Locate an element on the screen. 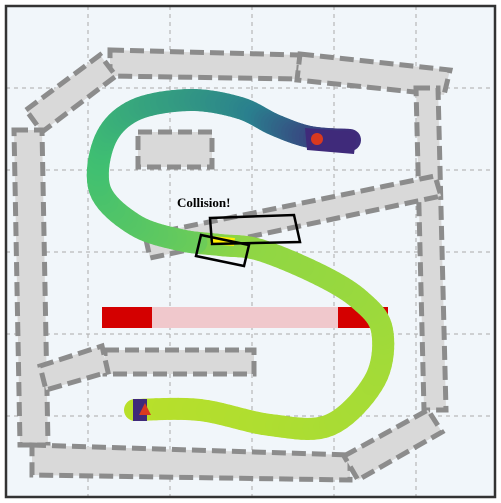 The image size is (501, 503). collision-markers is located at coordinates (248, 240).